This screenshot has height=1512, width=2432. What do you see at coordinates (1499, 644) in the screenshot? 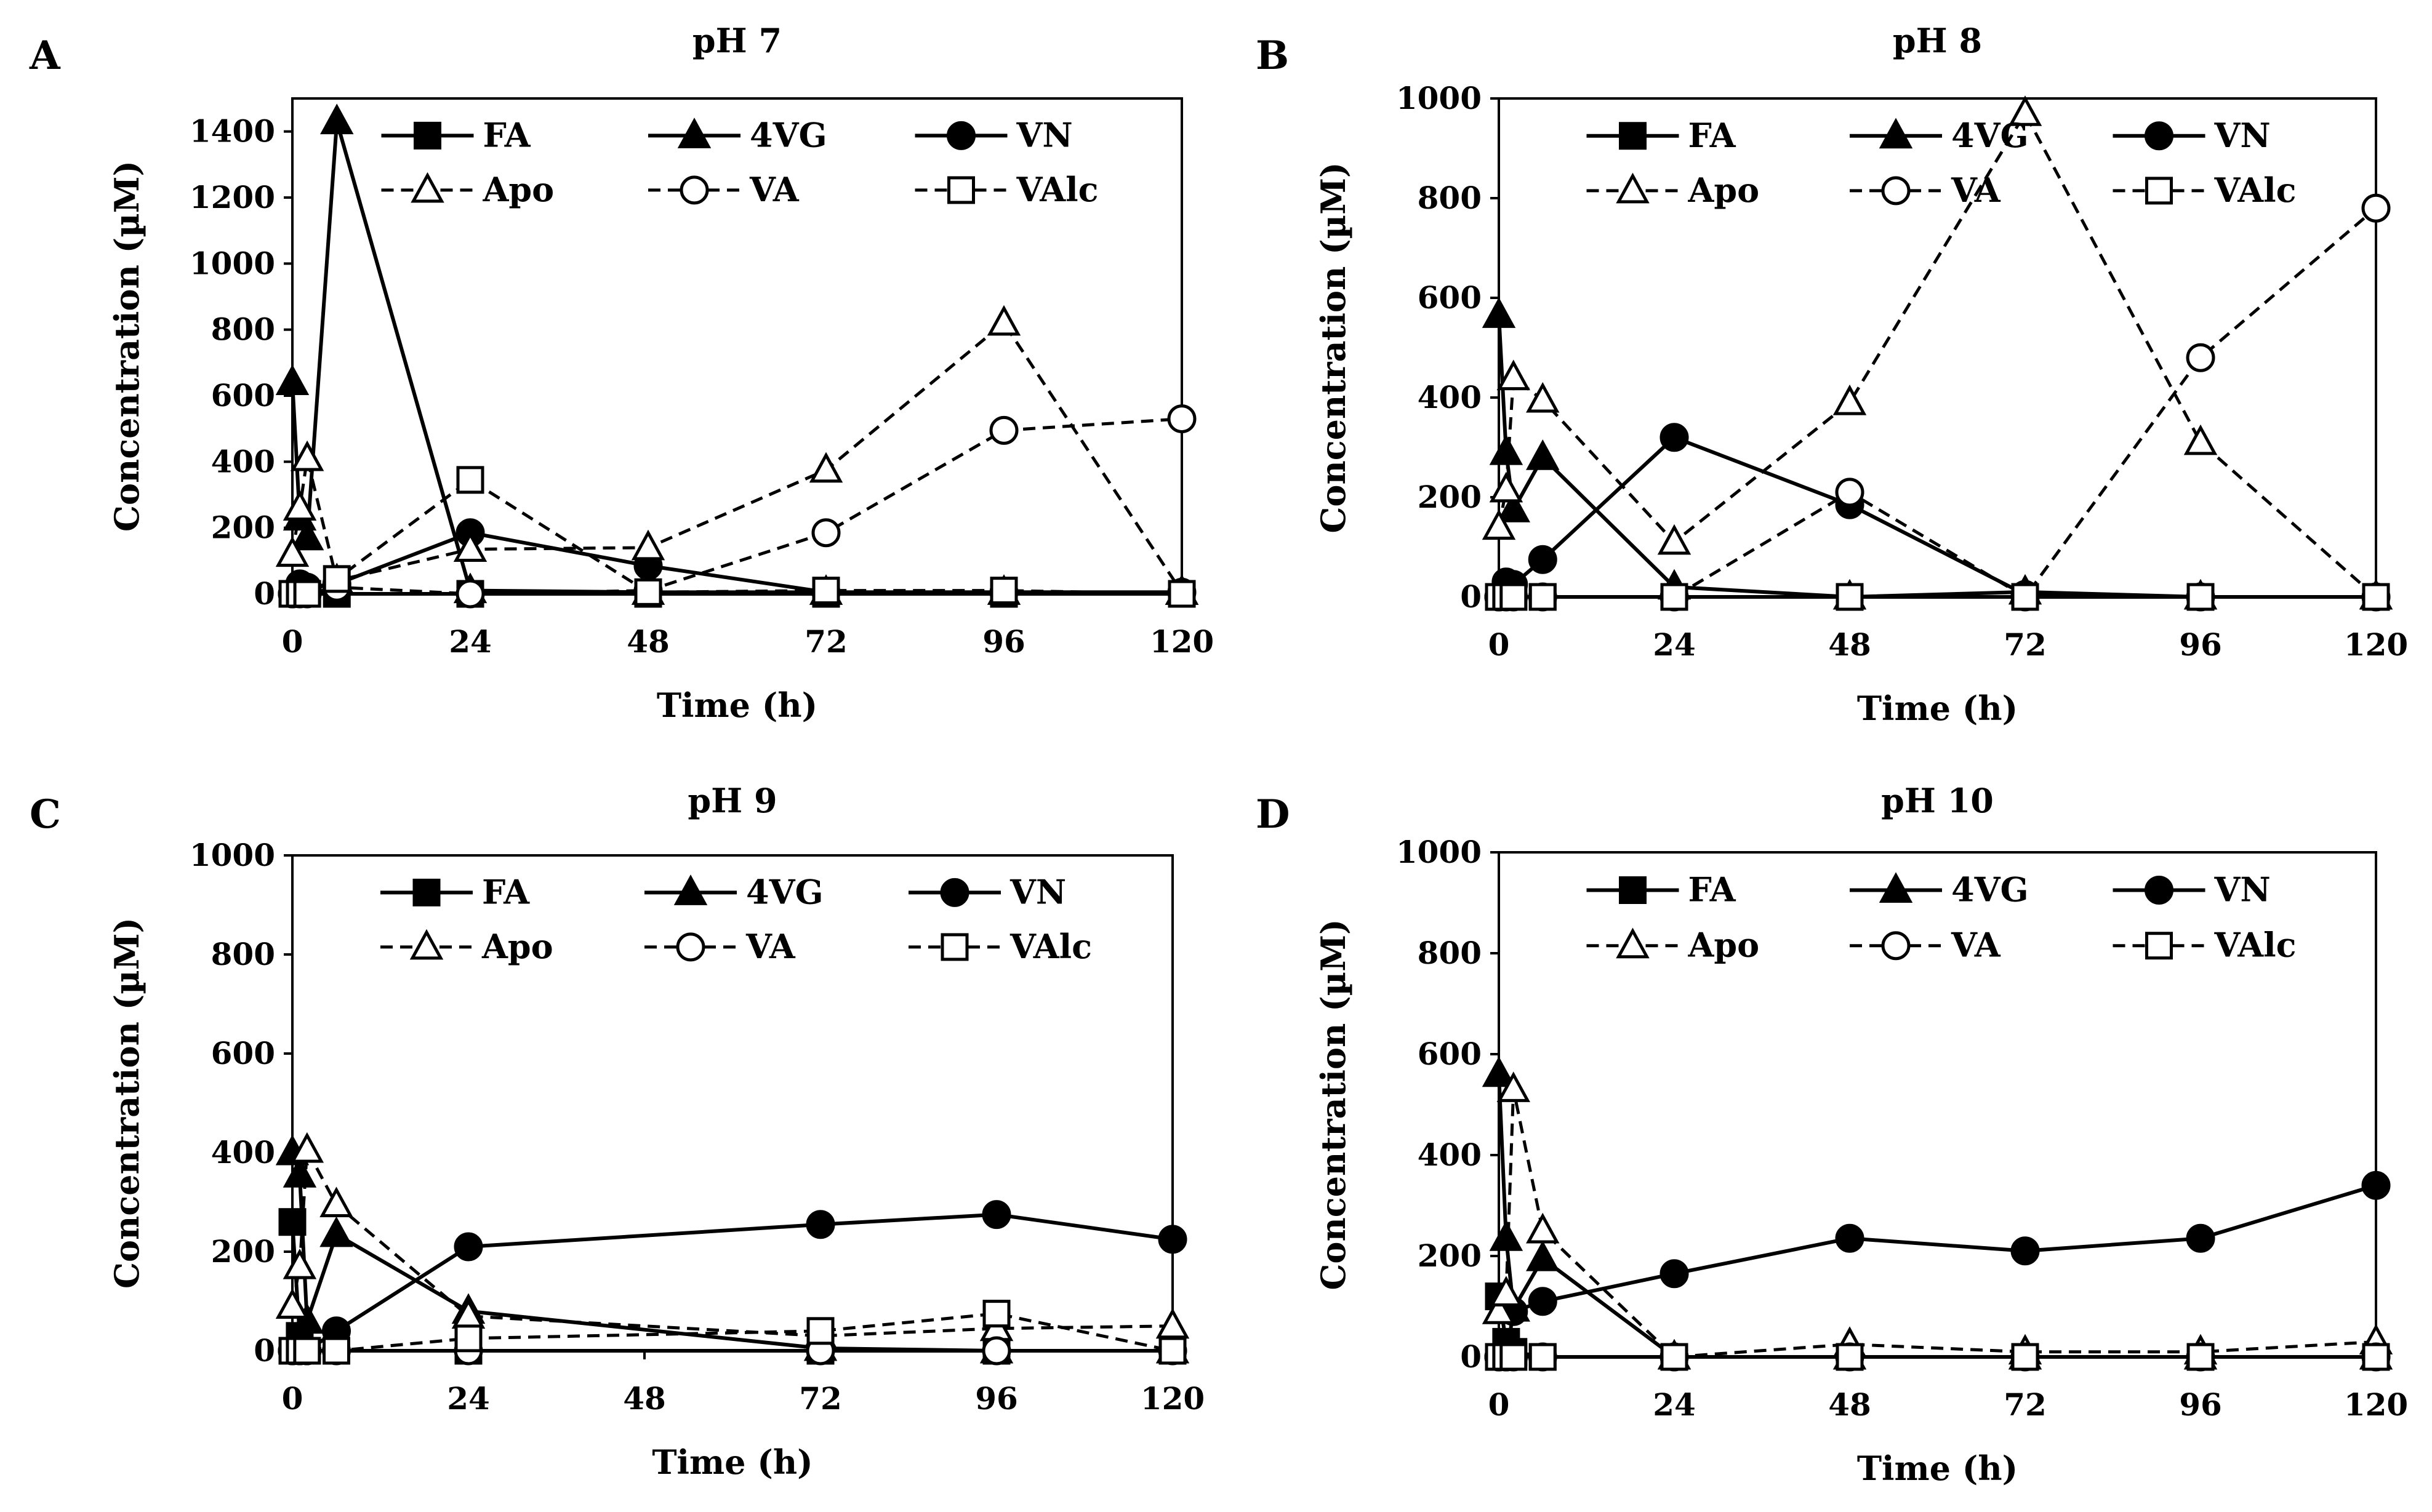
I see `x-tick-label: 0` at bounding box center [1499, 644].